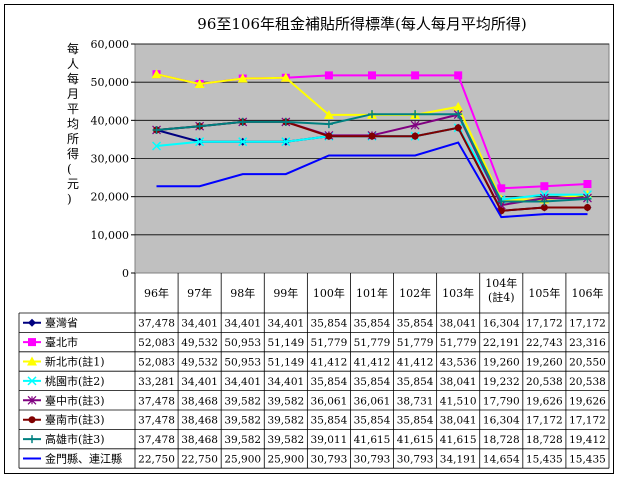  Describe the element at coordinates (285, 460) in the screenshot. I see `data-label: 25,900` at that location.